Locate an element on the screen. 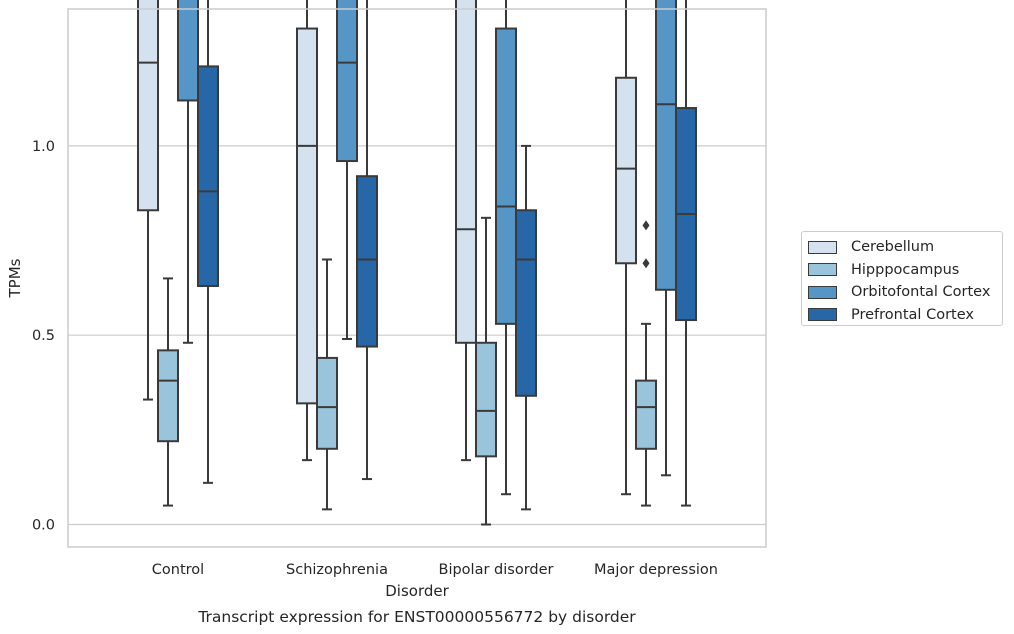 Image resolution: width=1014 pixels, height=634 pixels. box-prefrontal-cortex-bipolar-disorder is located at coordinates (526, 327).